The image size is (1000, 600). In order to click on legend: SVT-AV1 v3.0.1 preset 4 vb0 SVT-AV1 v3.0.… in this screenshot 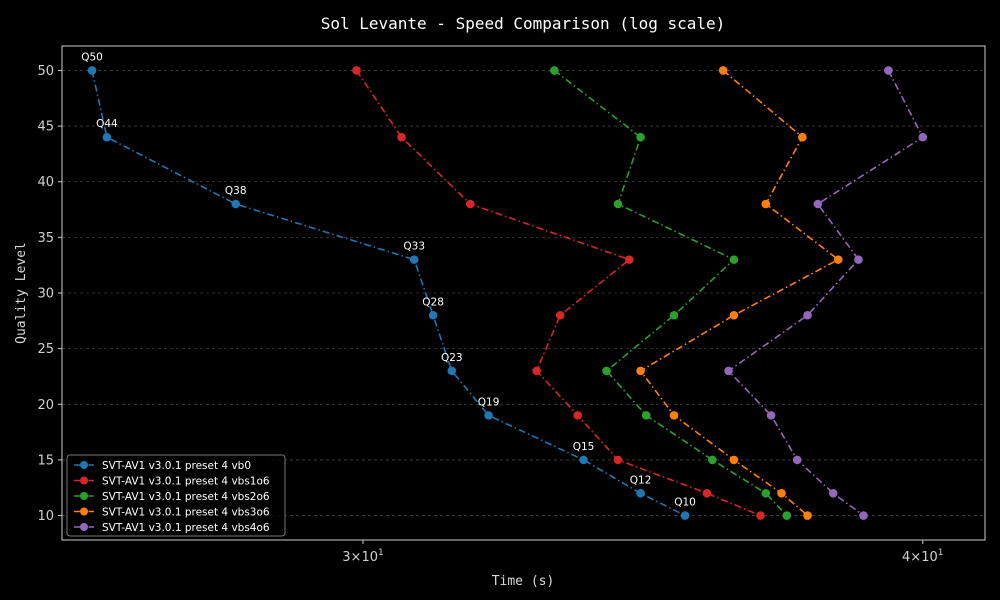, I will do `click(176, 495)`.